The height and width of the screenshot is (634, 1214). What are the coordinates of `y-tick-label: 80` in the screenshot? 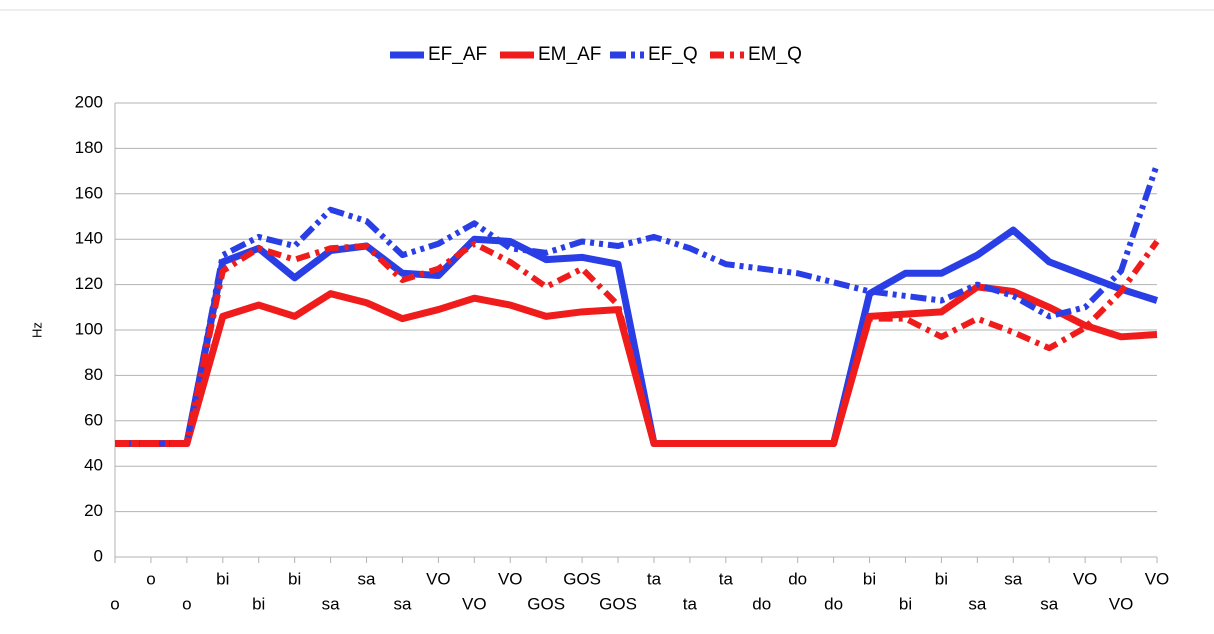 It's located at (93, 374).